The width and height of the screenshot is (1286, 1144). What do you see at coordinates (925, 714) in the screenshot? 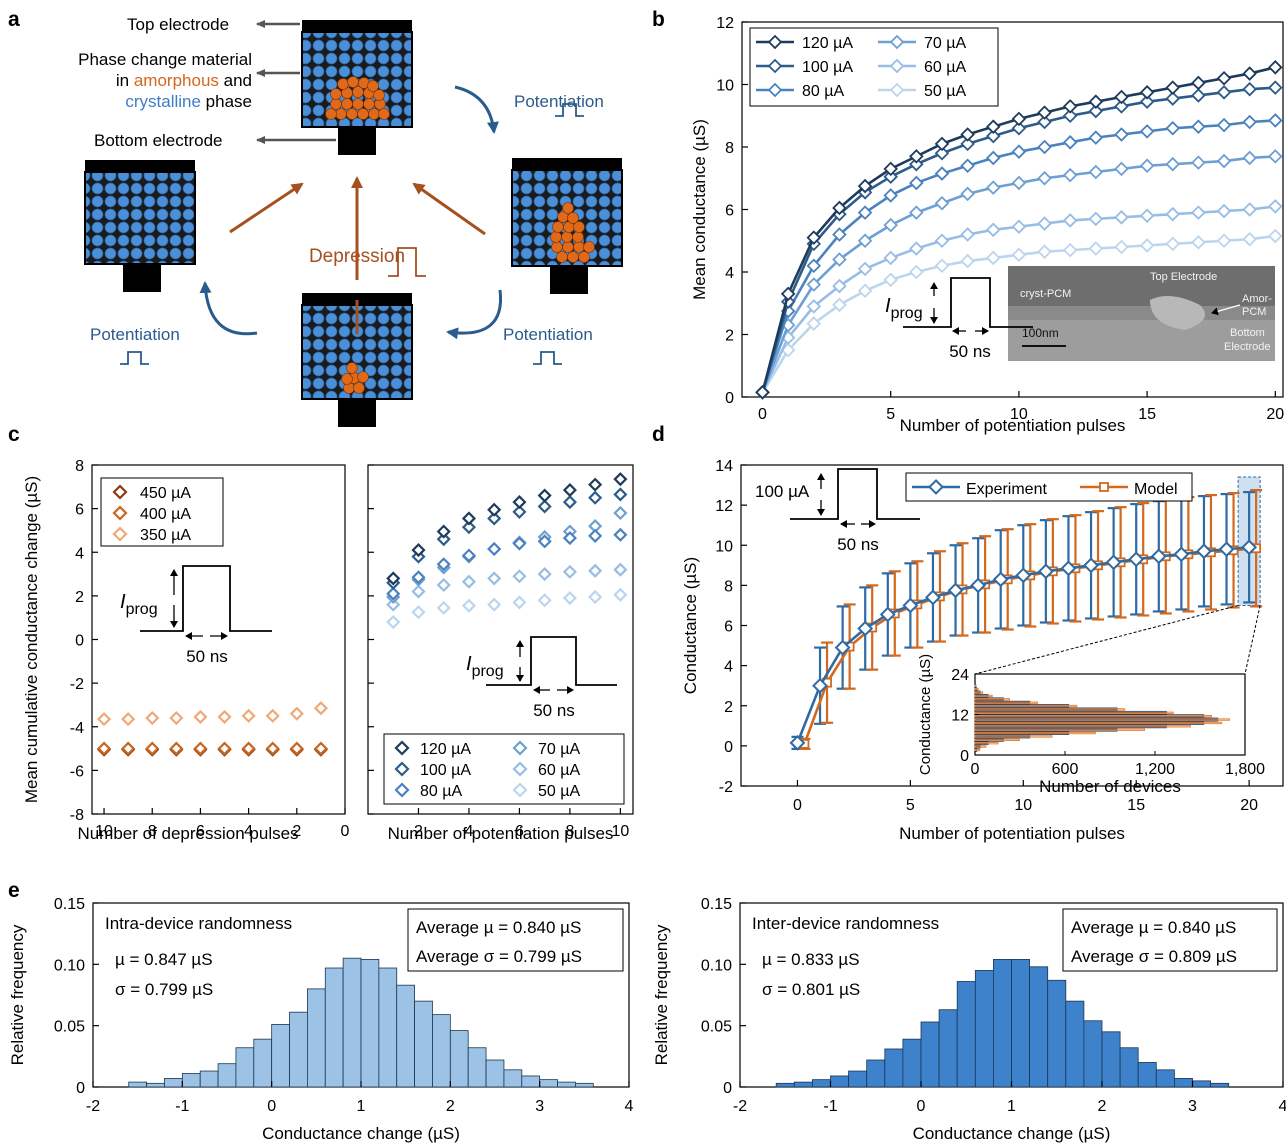
I see `d-inset-ylabel: Conductance (µS)` at bounding box center [925, 714].